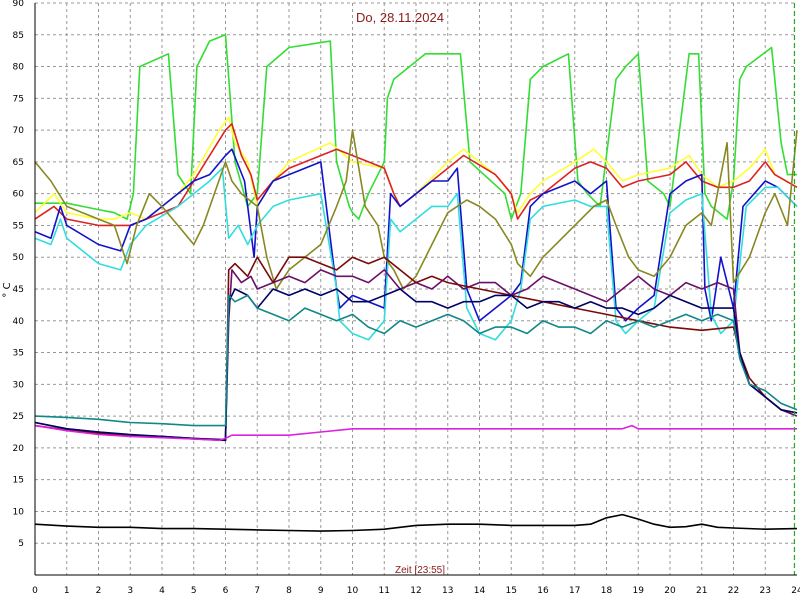  Describe the element at coordinates (7, 289) in the screenshot. I see `y-axis-label: ° C` at that location.